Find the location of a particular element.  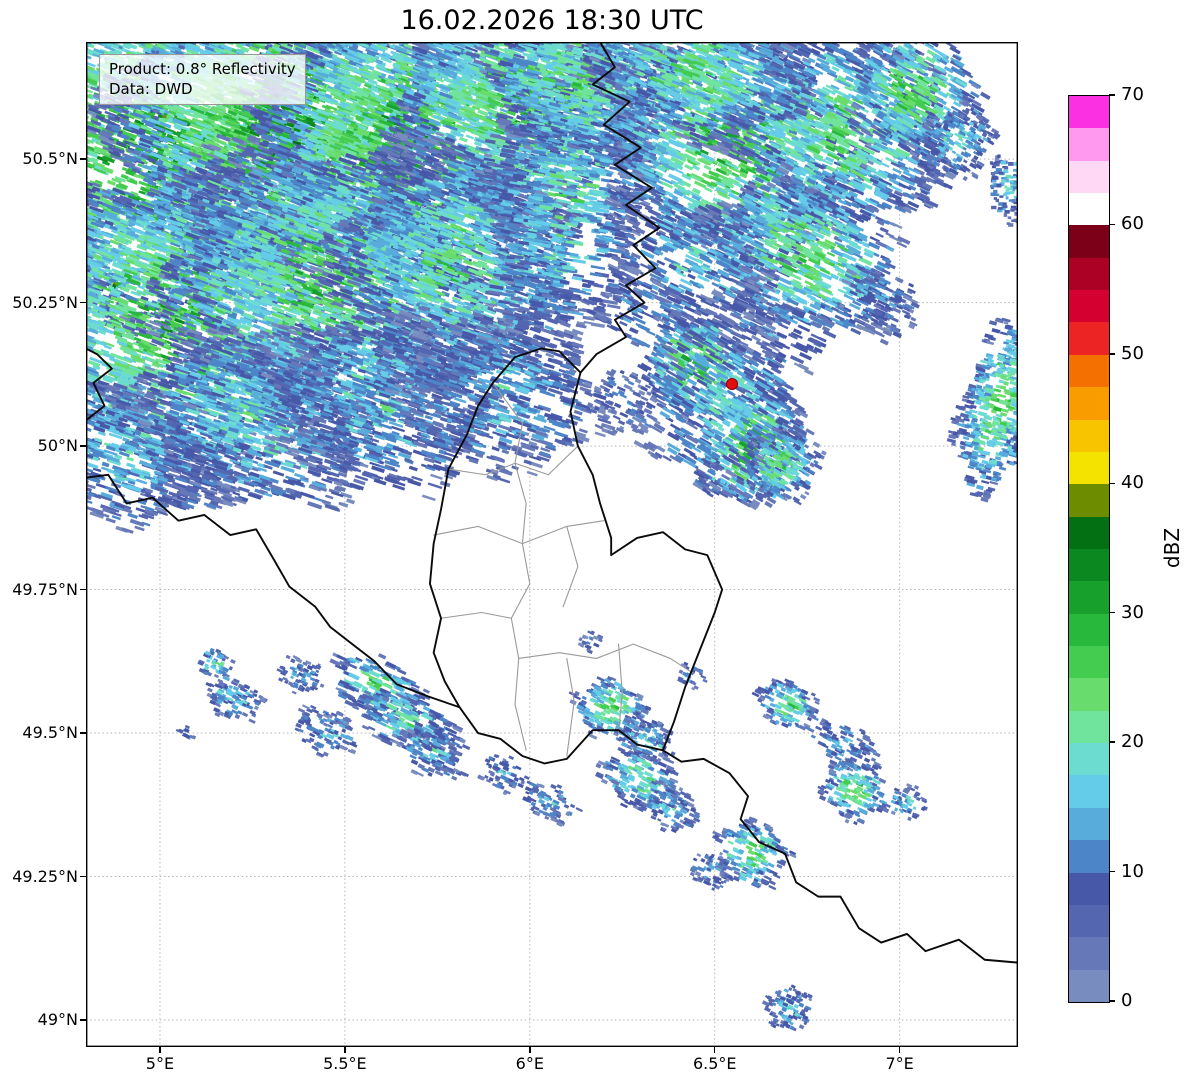

y-tick-label: 50°N is located at coordinates (57, 446).